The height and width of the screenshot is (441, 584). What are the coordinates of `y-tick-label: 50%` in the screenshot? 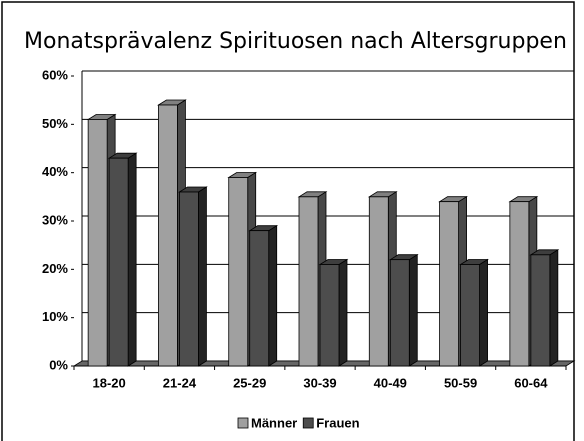 It's located at (55, 123).